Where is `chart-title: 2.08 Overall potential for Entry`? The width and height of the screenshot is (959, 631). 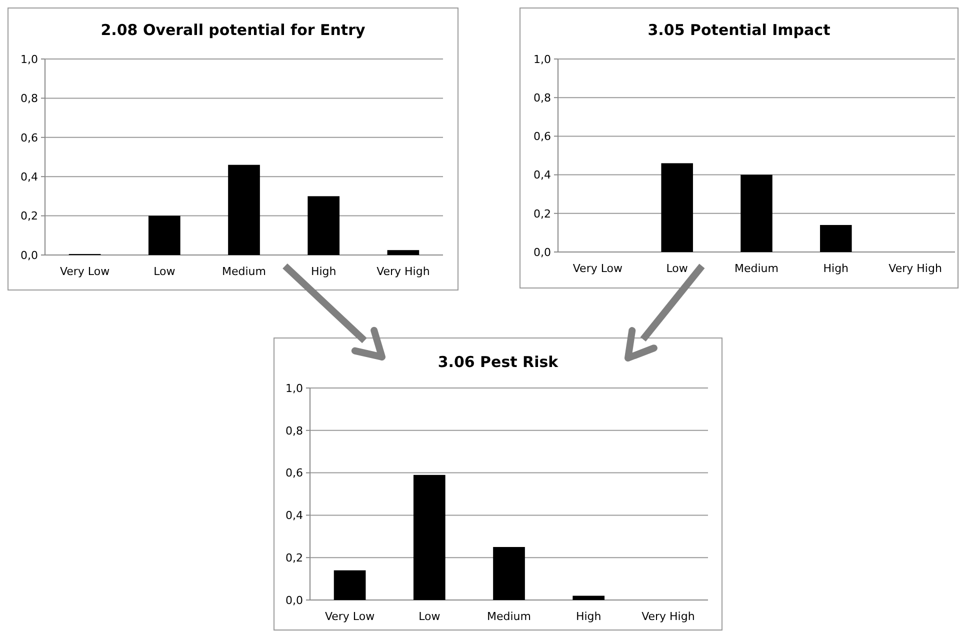
chart-title: 2.08 Overall potential for Entry is located at coordinates (233, 30).